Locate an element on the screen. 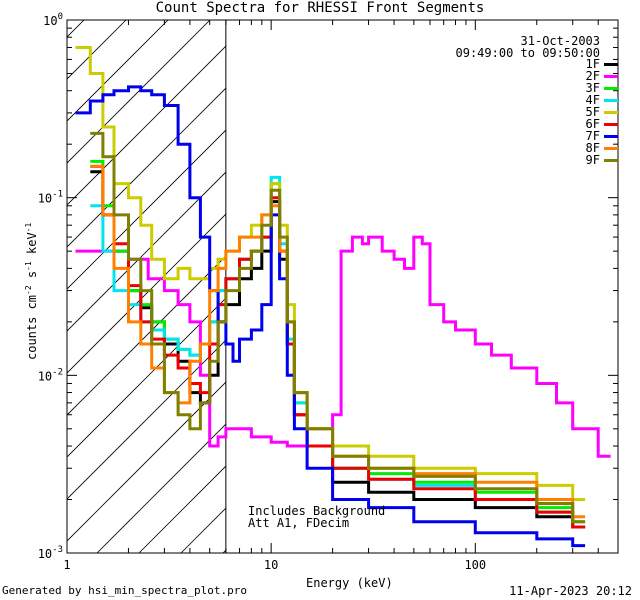 The image size is (640, 600). legend-label: 4F is located at coordinates (592, 100).